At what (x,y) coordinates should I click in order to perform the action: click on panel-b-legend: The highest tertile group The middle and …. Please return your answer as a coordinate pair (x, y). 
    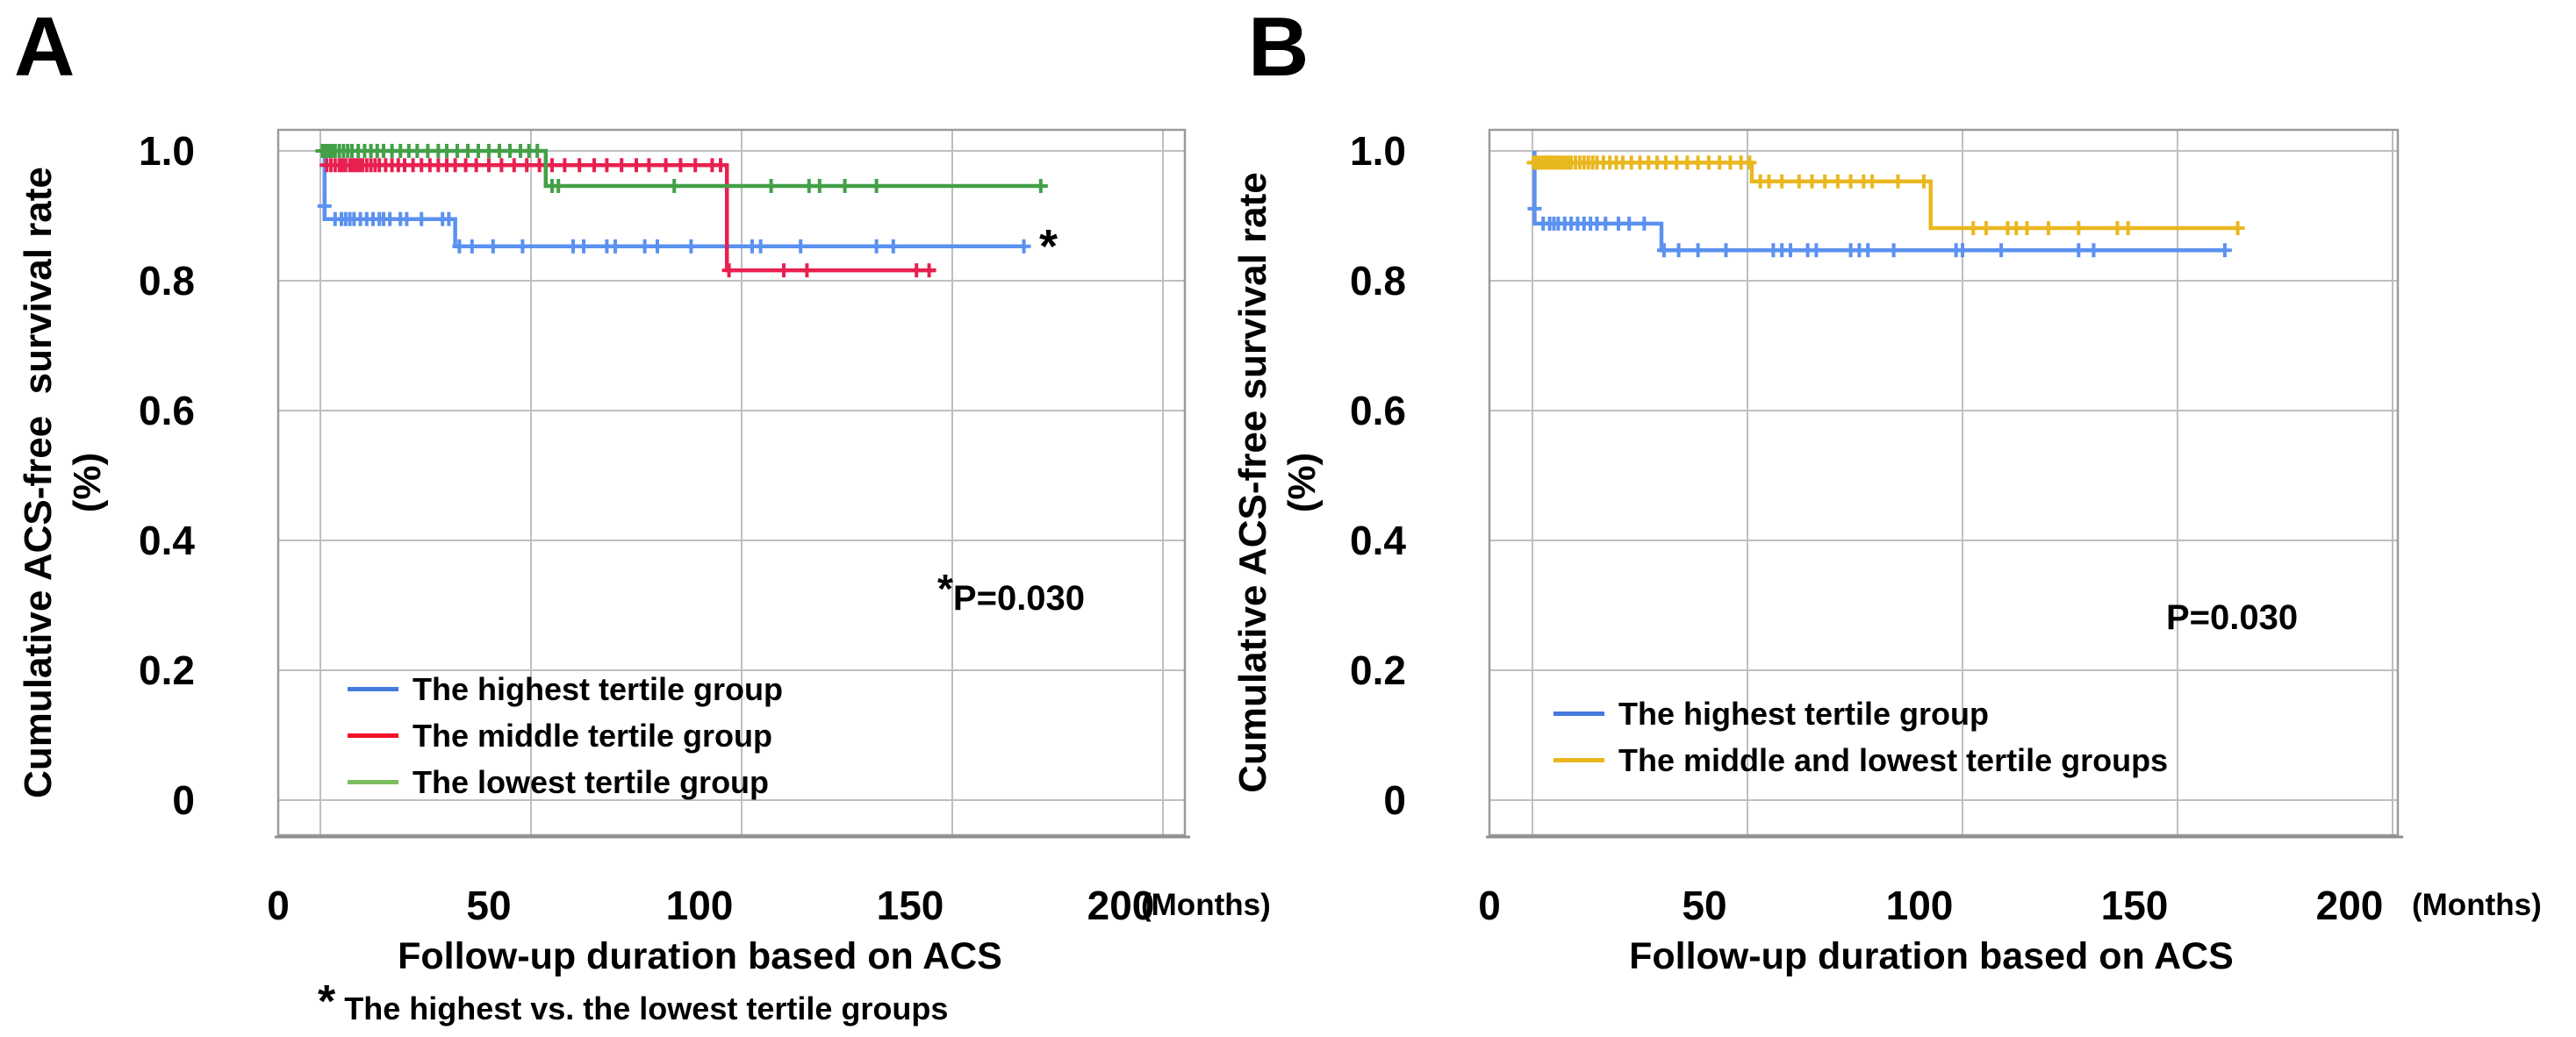
    Looking at the image, I should click on (1861, 736).